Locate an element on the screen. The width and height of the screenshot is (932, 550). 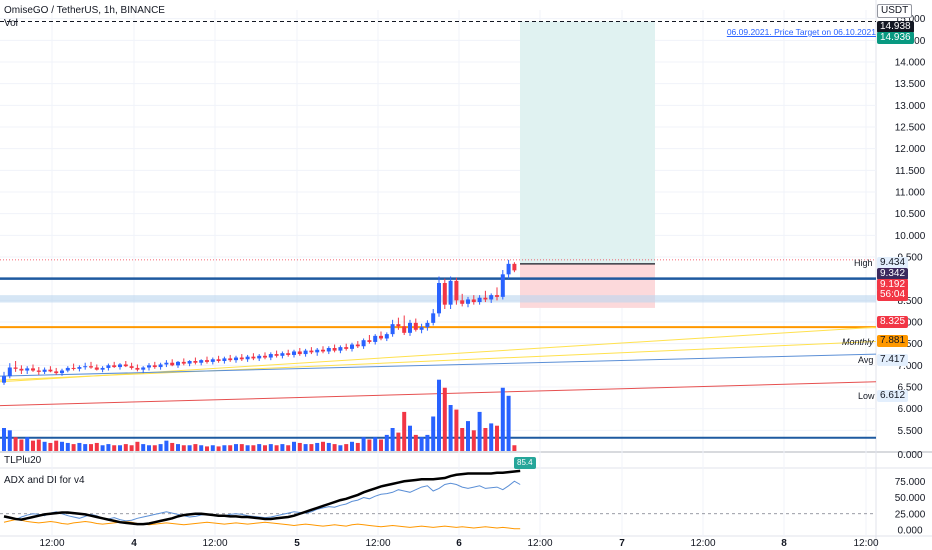
price-tick-label: 5.500 is located at coordinates (909, 431).